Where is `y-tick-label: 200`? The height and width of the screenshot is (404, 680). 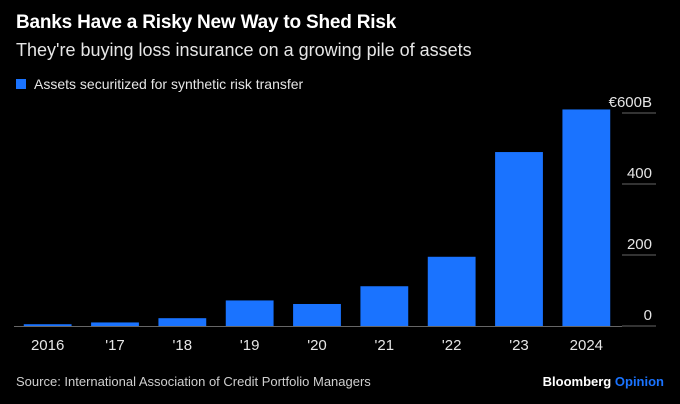 y-tick-label: 200 is located at coordinates (639, 244).